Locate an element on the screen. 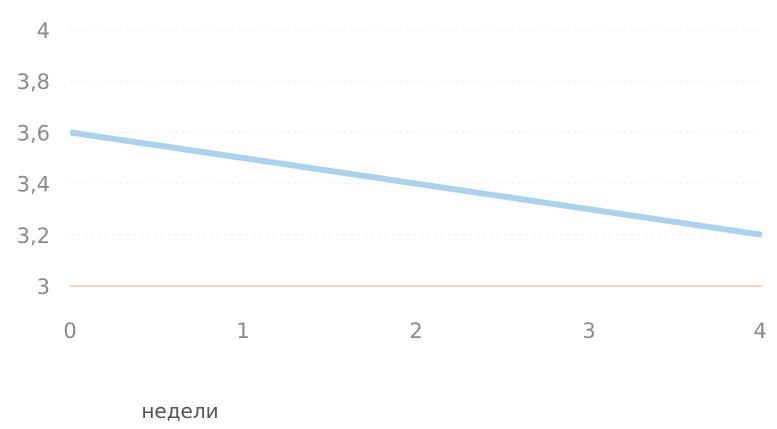 Image resolution: width=777 pixels, height=429 pixels. x-axis-title: недели is located at coordinates (179, 411).